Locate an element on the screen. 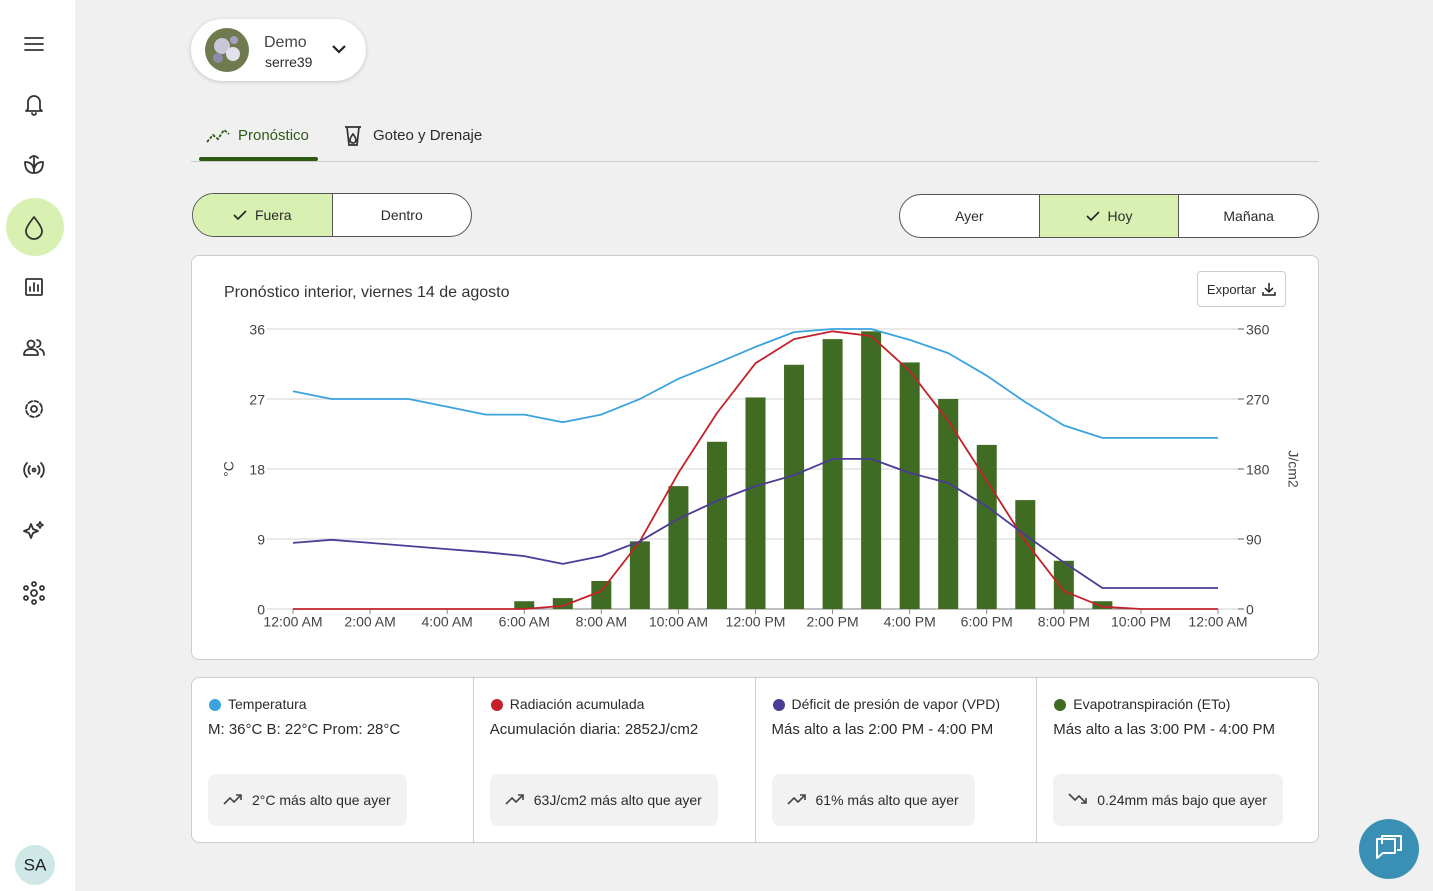 The image size is (1433, 891). account-avatar is located at coordinates (227, 50).